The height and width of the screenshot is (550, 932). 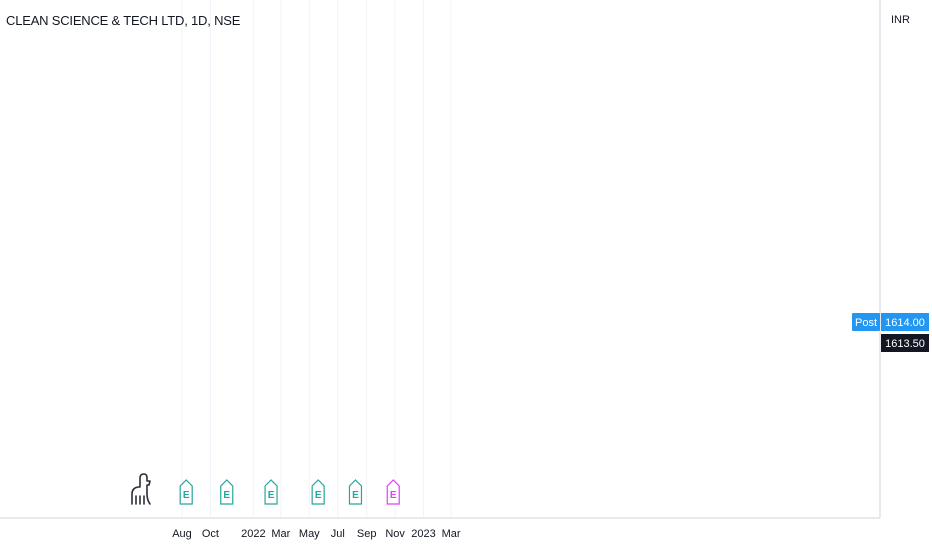 What do you see at coordinates (423, 534) in the screenshot?
I see `time-tick-label: 2023` at bounding box center [423, 534].